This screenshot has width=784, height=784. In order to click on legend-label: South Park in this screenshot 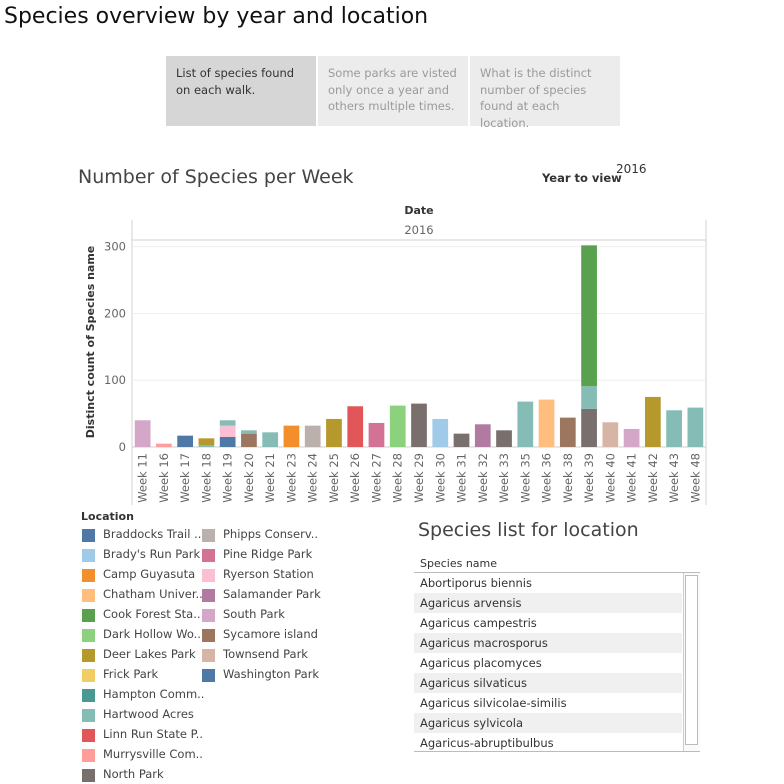, I will do `click(254, 614)`.